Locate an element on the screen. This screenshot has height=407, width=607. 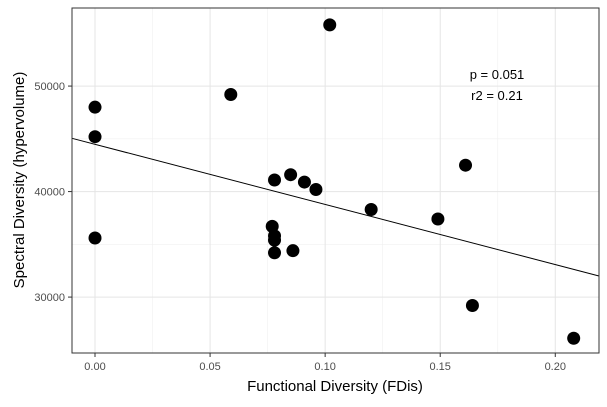
x-axis-label: Functional Diversity (FDis) is located at coordinates (335, 386).